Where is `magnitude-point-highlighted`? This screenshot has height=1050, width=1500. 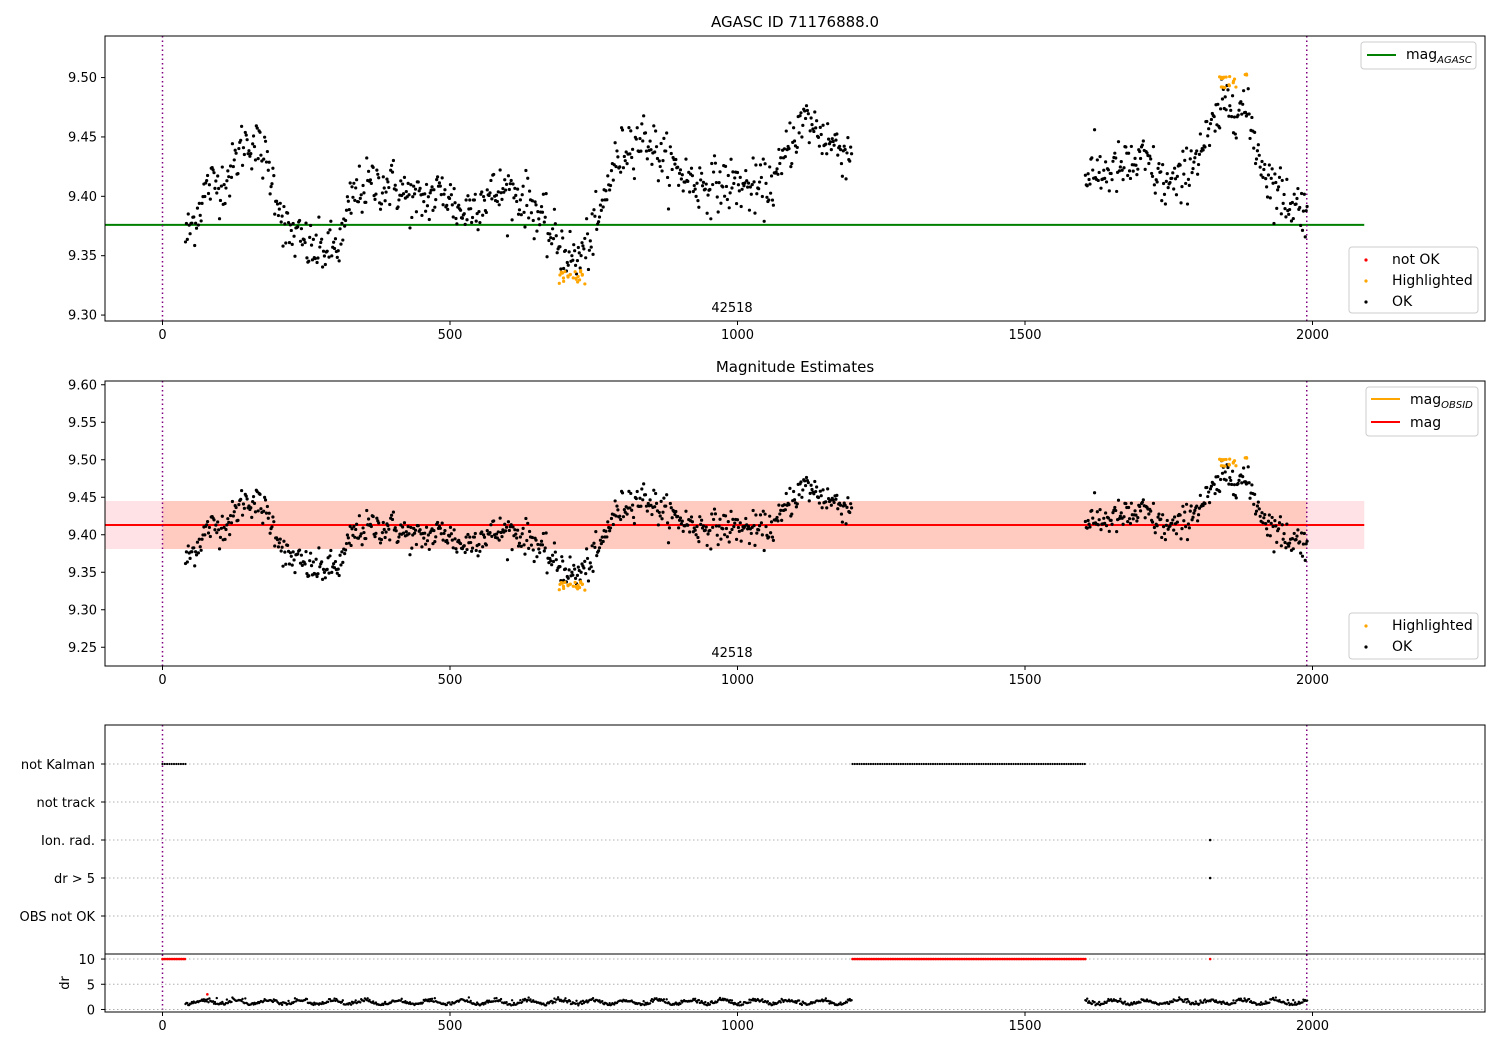 magnitude-point-highlighted is located at coordinates (578, 585).